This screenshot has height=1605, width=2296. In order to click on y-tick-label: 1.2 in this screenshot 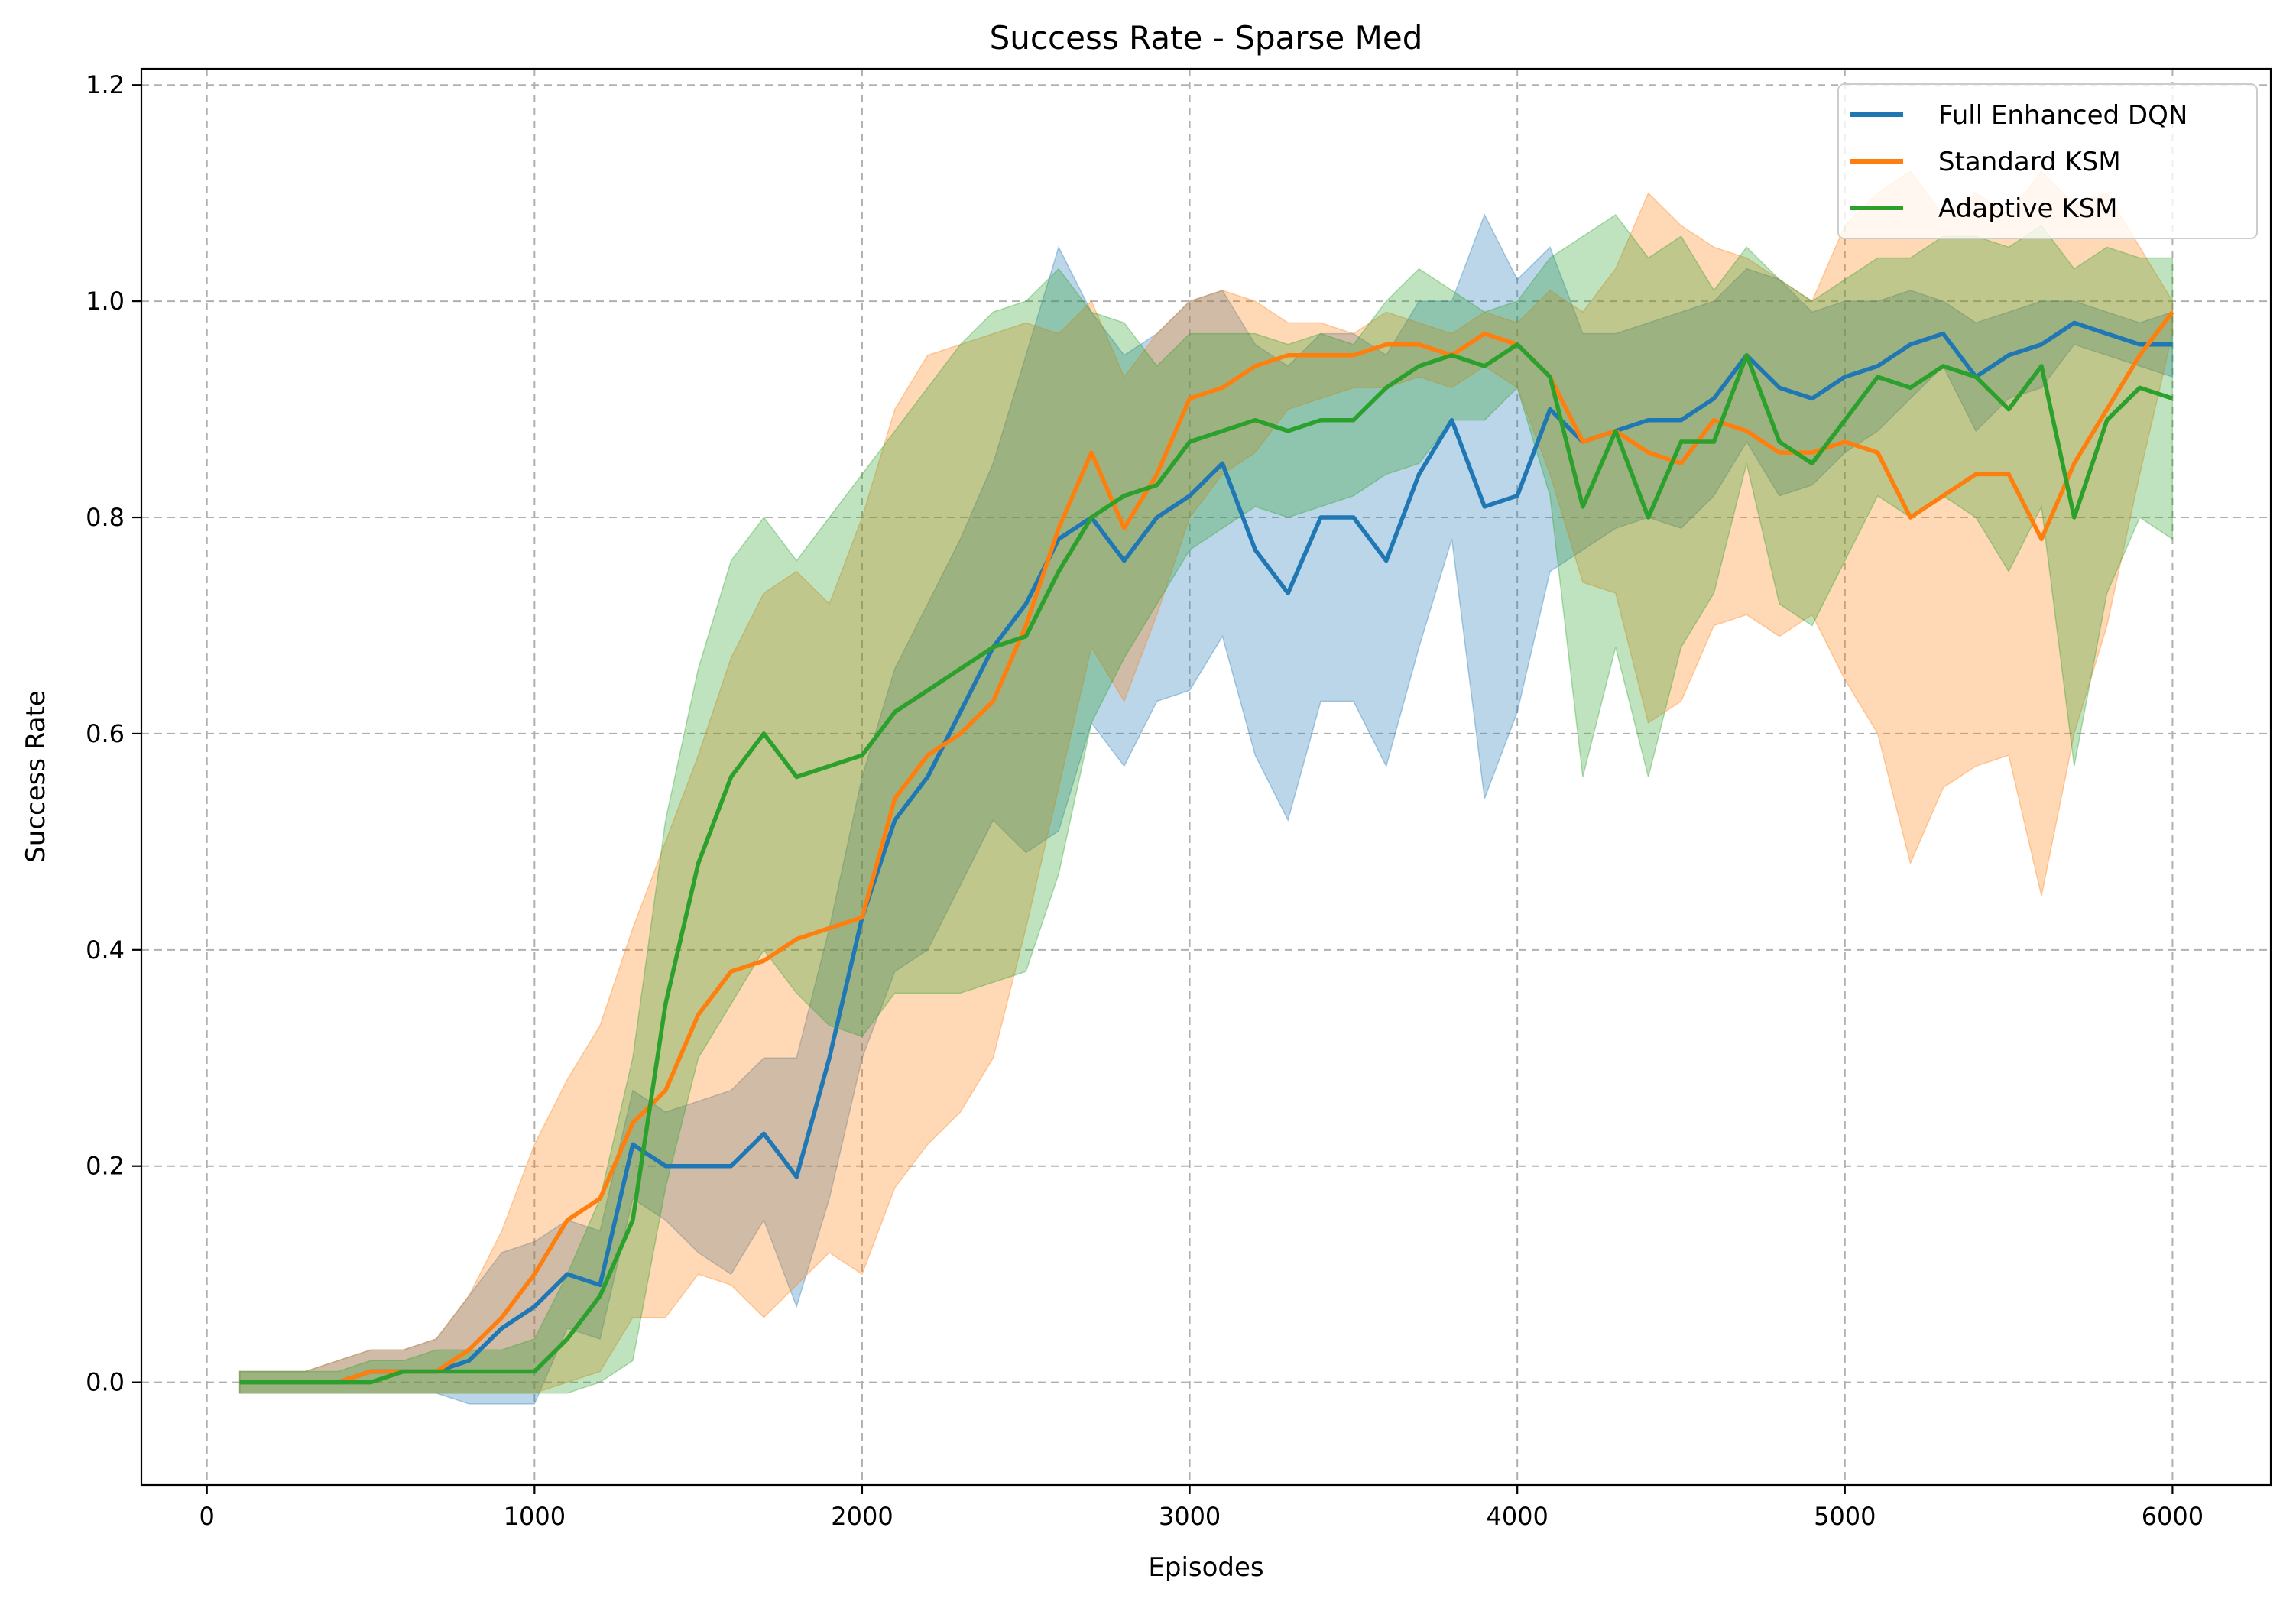, I will do `click(105, 84)`.